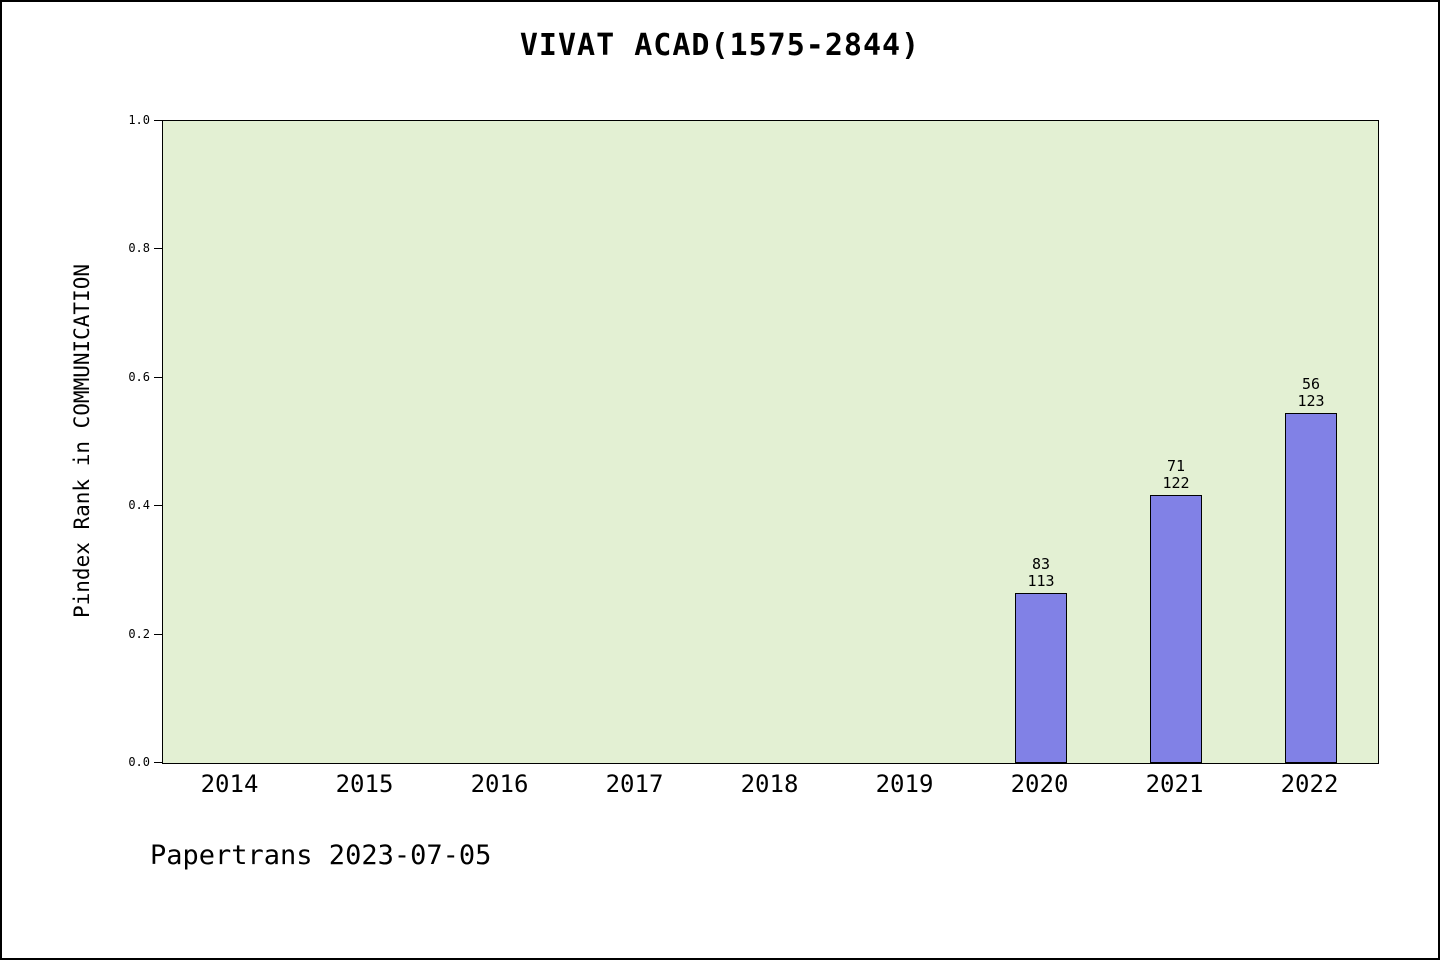  Describe the element at coordinates (634, 784) in the screenshot. I see `x-tick-label: 2017` at that location.